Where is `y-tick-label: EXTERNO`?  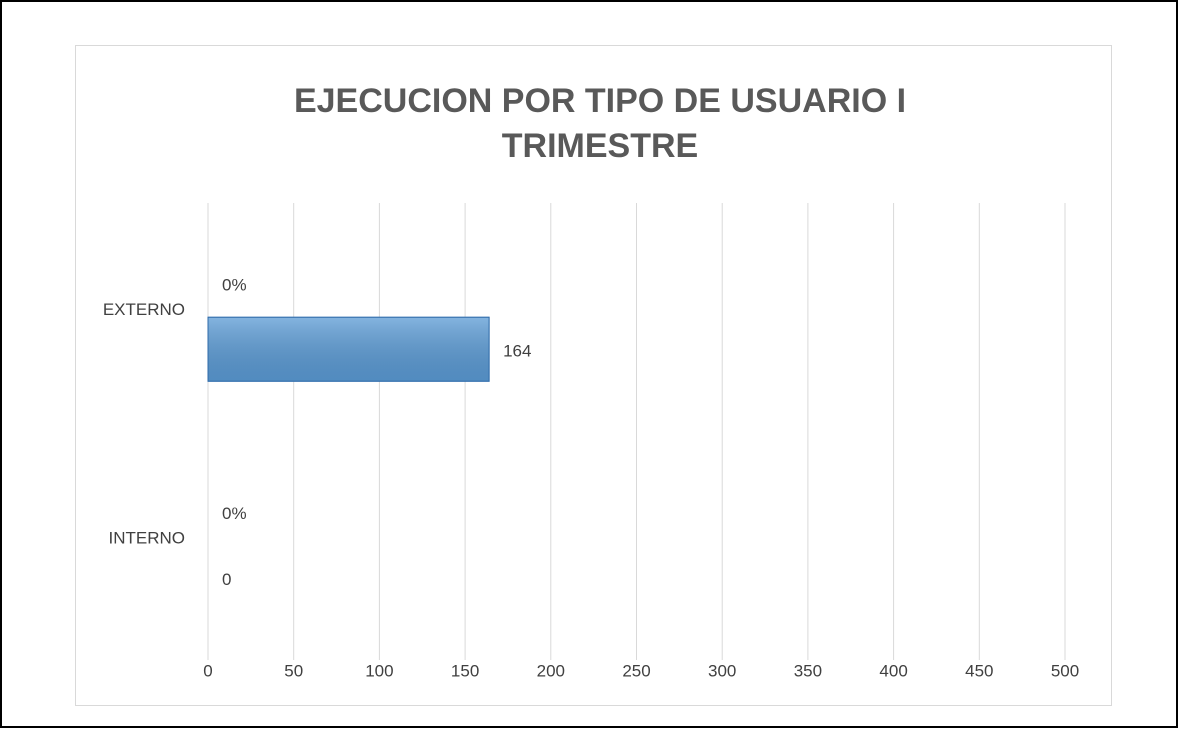
y-tick-label: EXTERNO is located at coordinates (144, 309).